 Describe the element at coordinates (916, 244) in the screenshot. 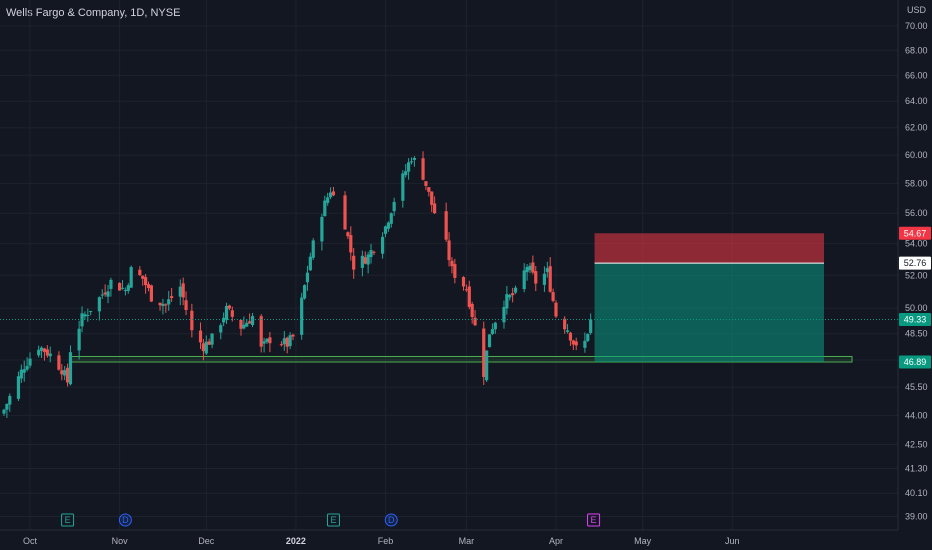

I see `price-tick-label: 54.00` at that location.